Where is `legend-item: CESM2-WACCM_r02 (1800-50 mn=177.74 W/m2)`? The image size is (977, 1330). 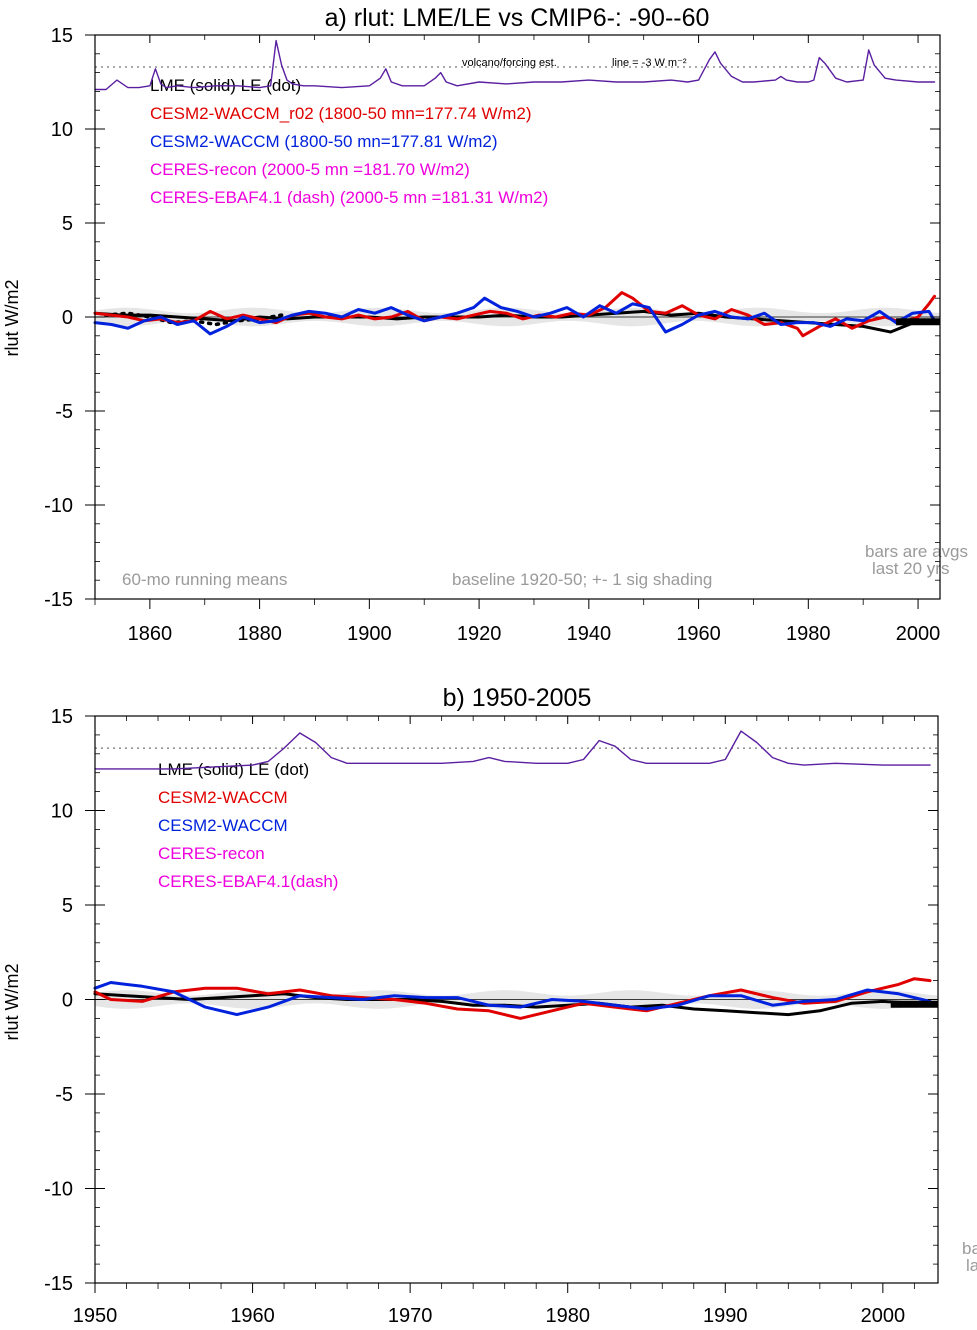 legend-item: CESM2-WACCM_r02 (1800-50 mn=177.74 W/m2) is located at coordinates (341, 113).